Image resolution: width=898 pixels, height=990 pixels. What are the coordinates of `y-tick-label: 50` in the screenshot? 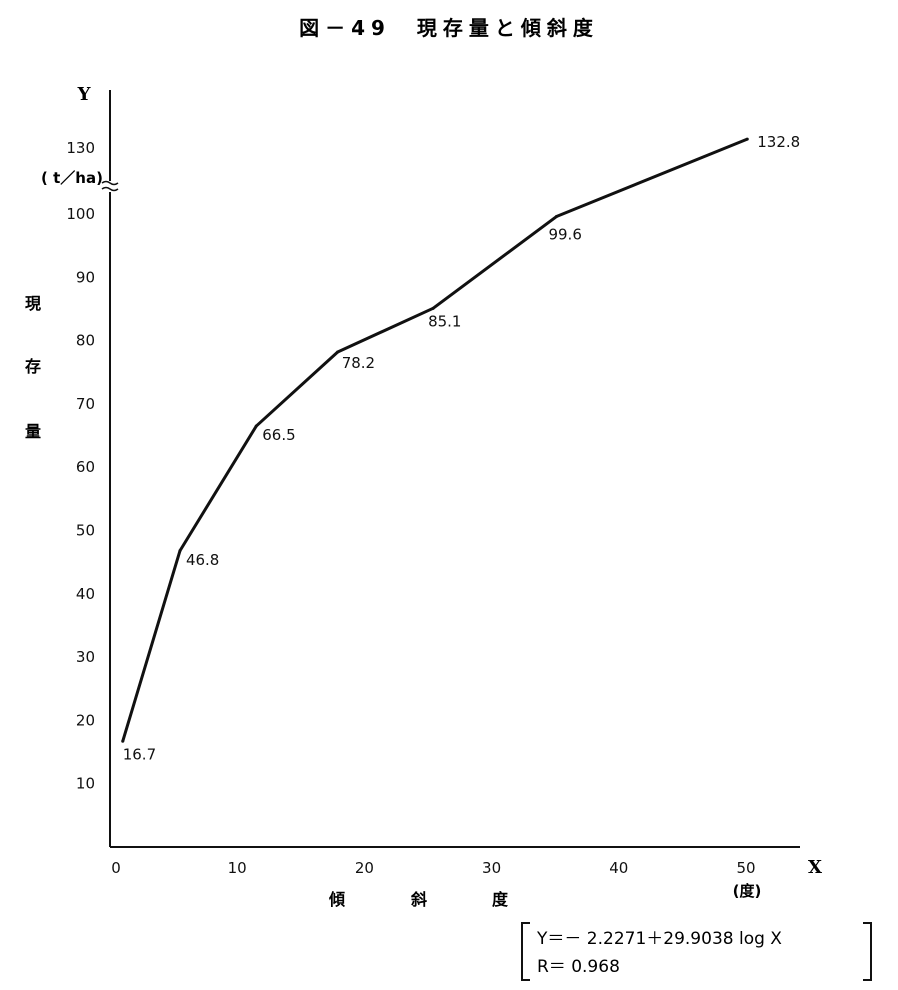 It's located at (85, 531).